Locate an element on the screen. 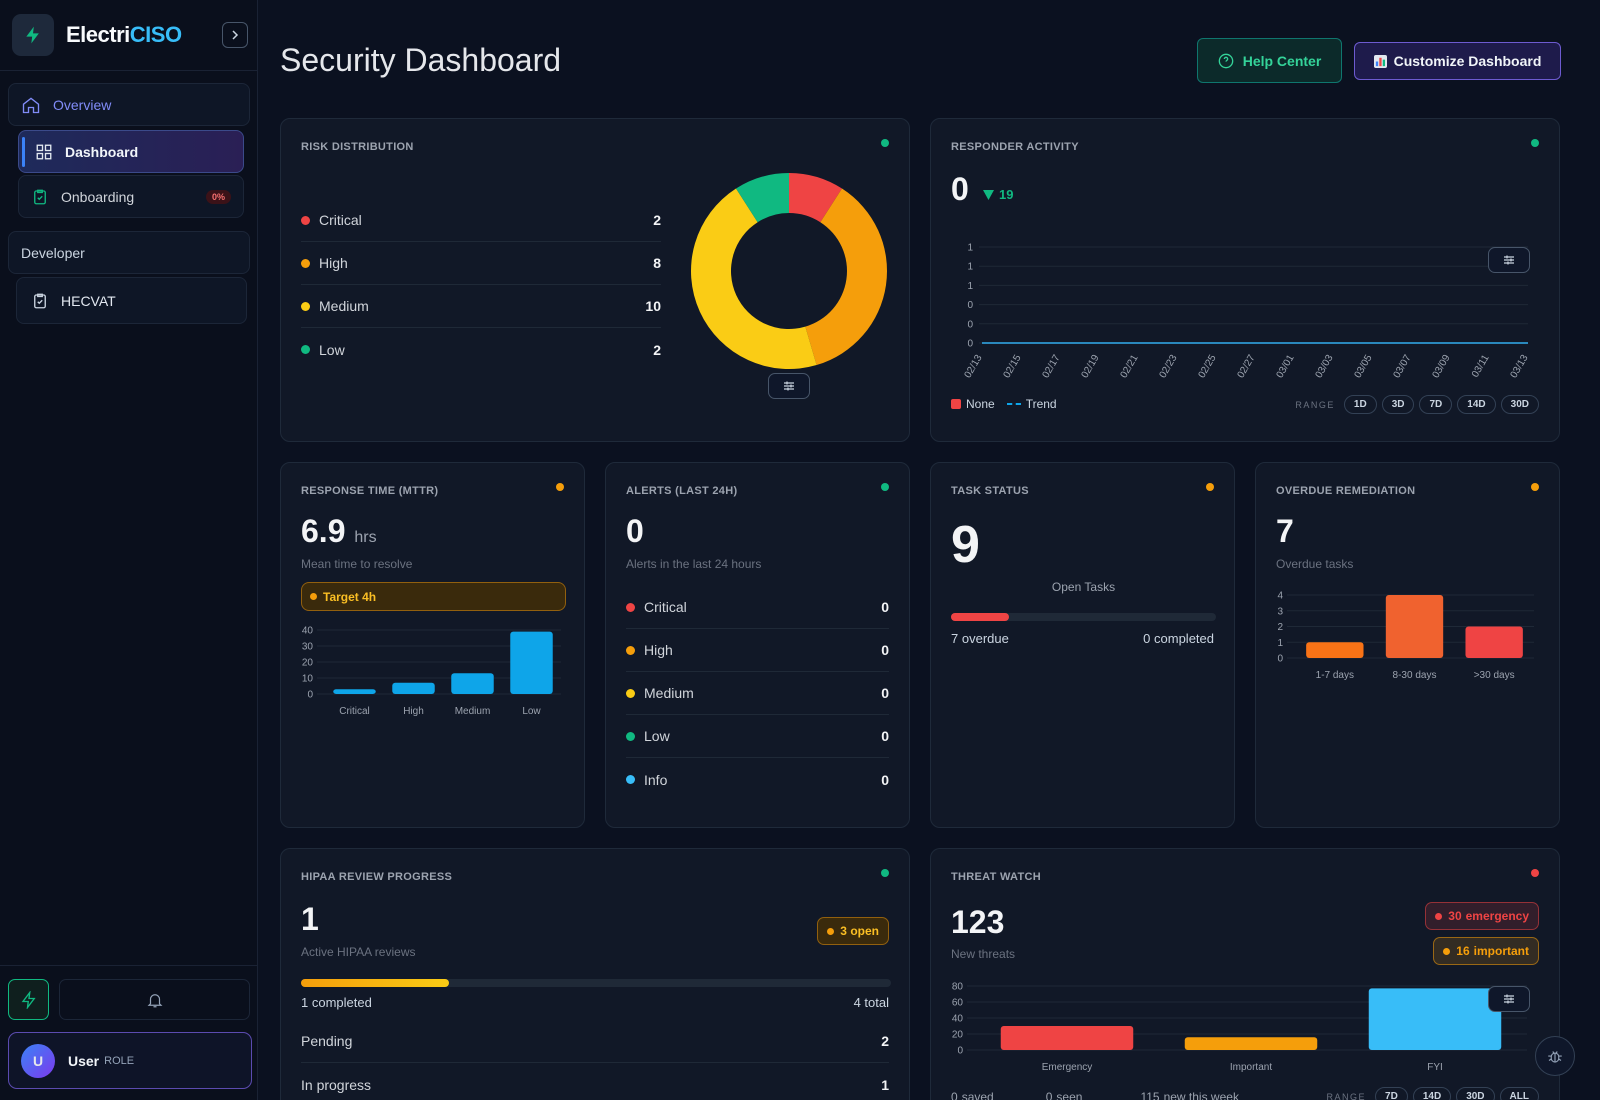 This screenshot has width=1600, height=1100. card-title: OVERDUE REMEDIATION is located at coordinates (1346, 491).